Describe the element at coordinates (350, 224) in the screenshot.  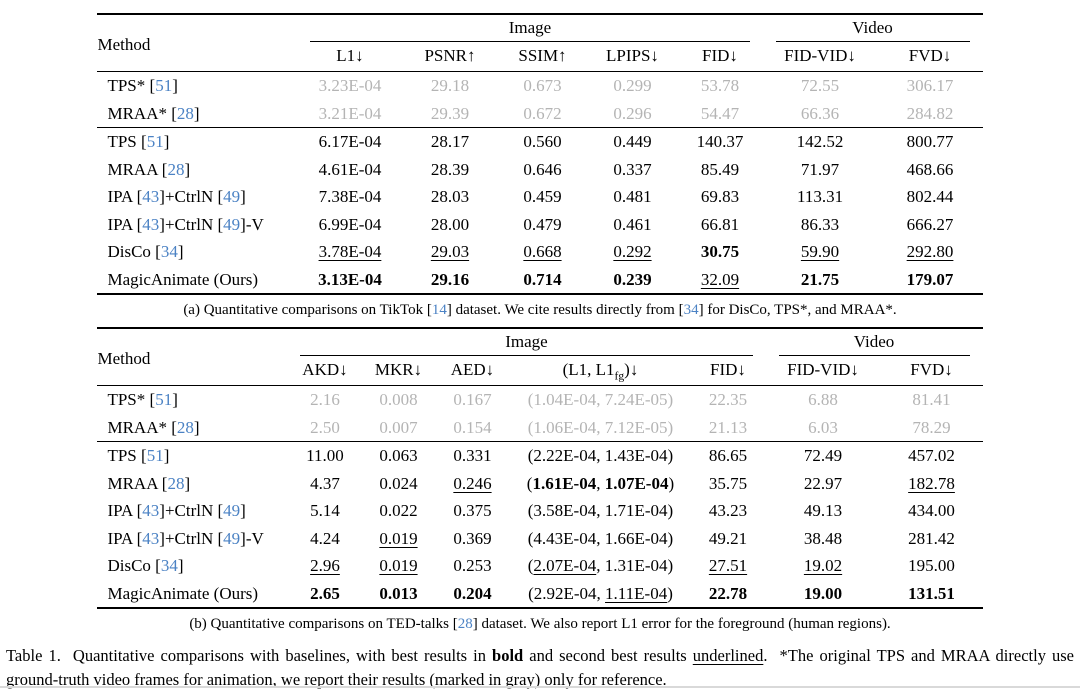
I see `metric-value: 6.99E-04` at that location.